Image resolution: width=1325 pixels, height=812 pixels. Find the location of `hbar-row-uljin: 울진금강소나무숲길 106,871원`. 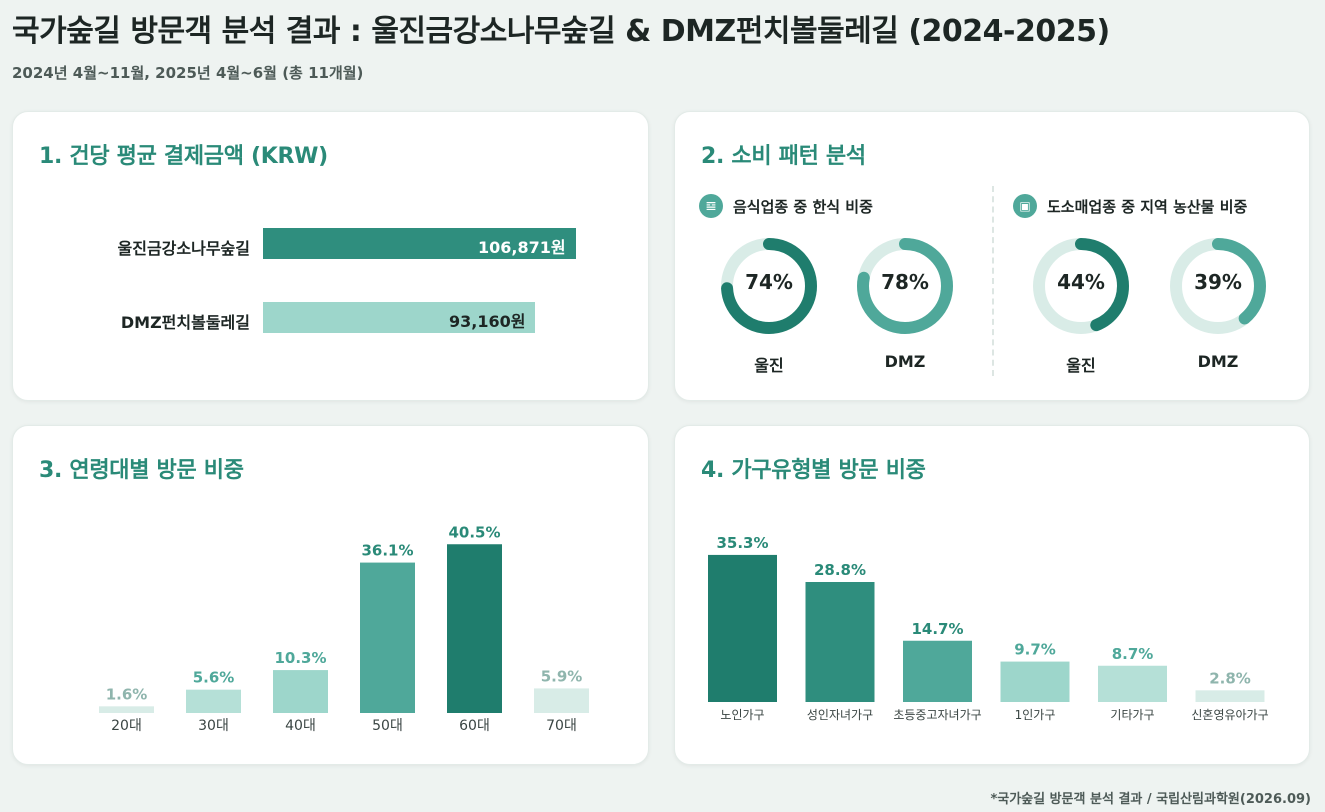

hbar-row-uljin: 울진금강소나무숲길 106,871원 is located at coordinates (331, 245).